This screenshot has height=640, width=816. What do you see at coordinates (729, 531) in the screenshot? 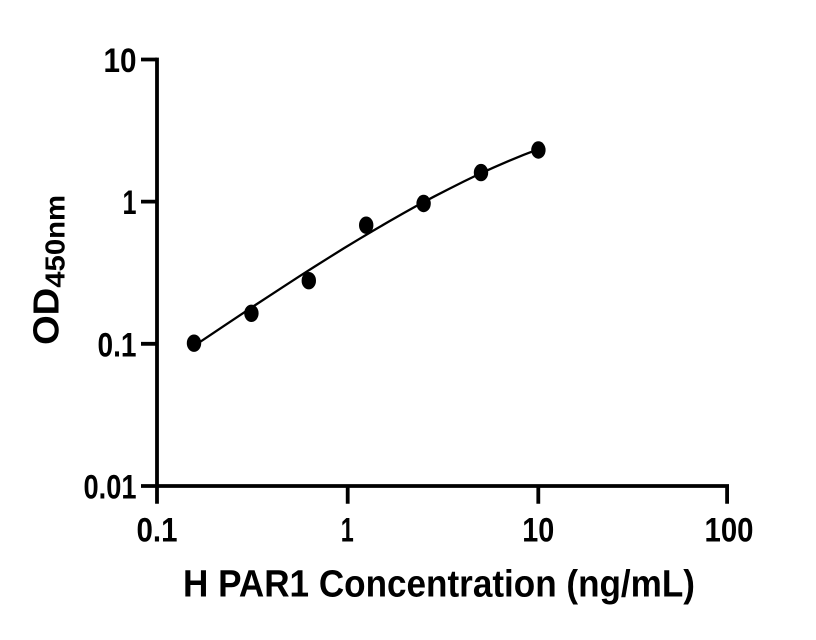
I see `svg-text: 100` at bounding box center [729, 531].